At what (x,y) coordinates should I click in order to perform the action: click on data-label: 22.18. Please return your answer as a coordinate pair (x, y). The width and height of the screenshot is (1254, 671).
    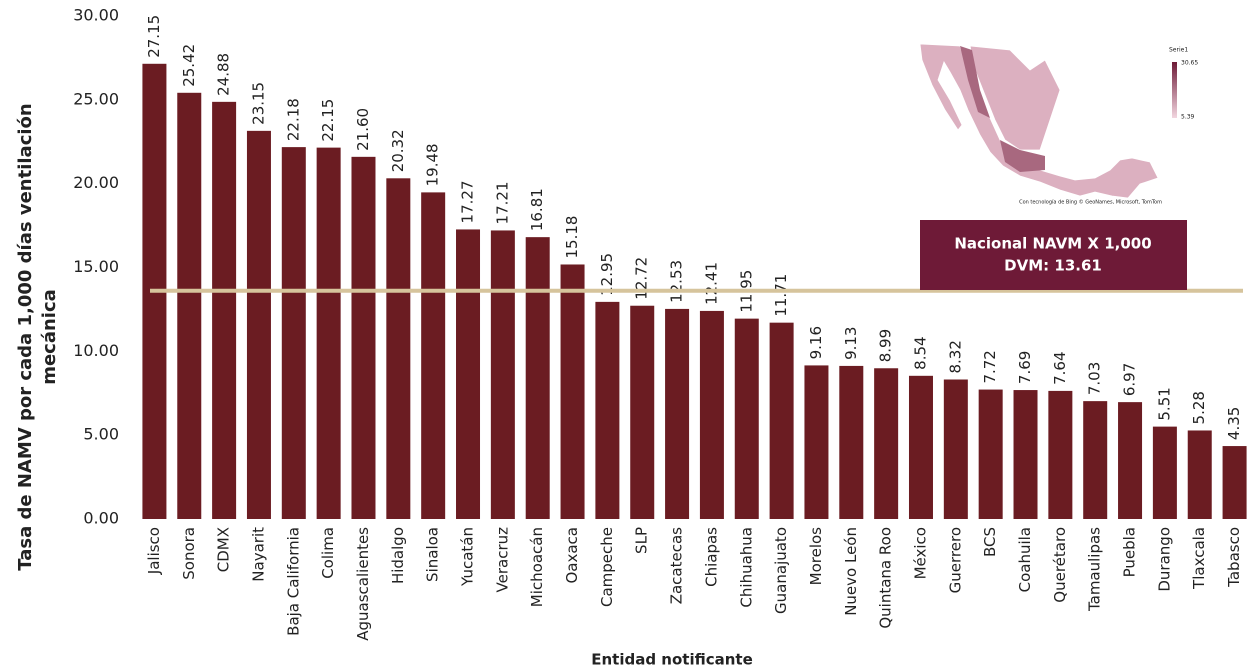
    Looking at the image, I should click on (293, 119).